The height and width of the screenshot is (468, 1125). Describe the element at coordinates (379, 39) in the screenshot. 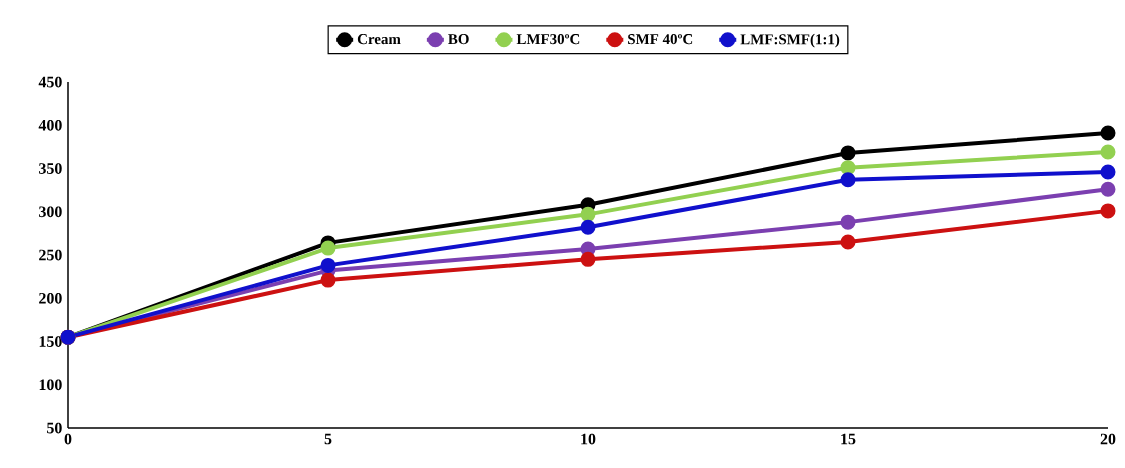

I see `legend-label: Cream` at that location.